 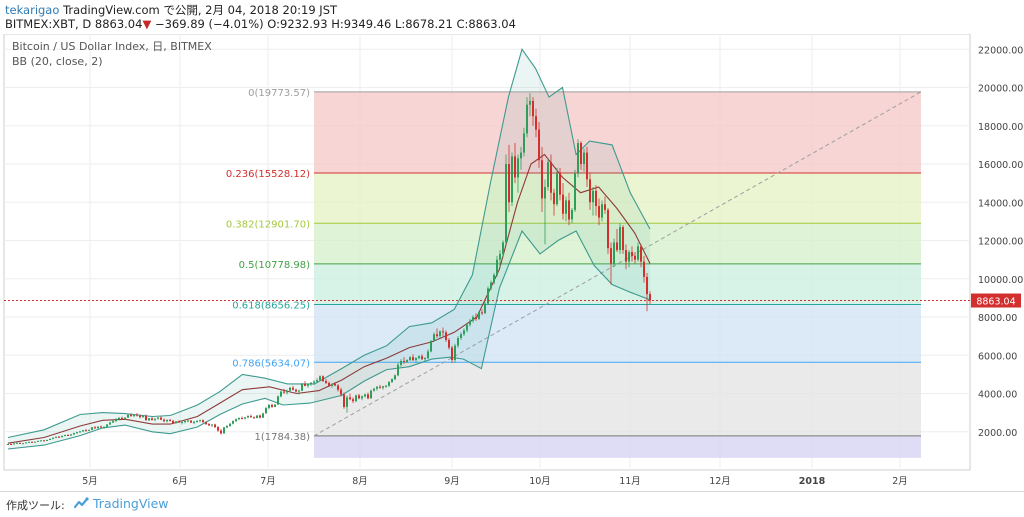 I want to click on indicator-label: BB (20, close, 2), so click(x=57, y=61).